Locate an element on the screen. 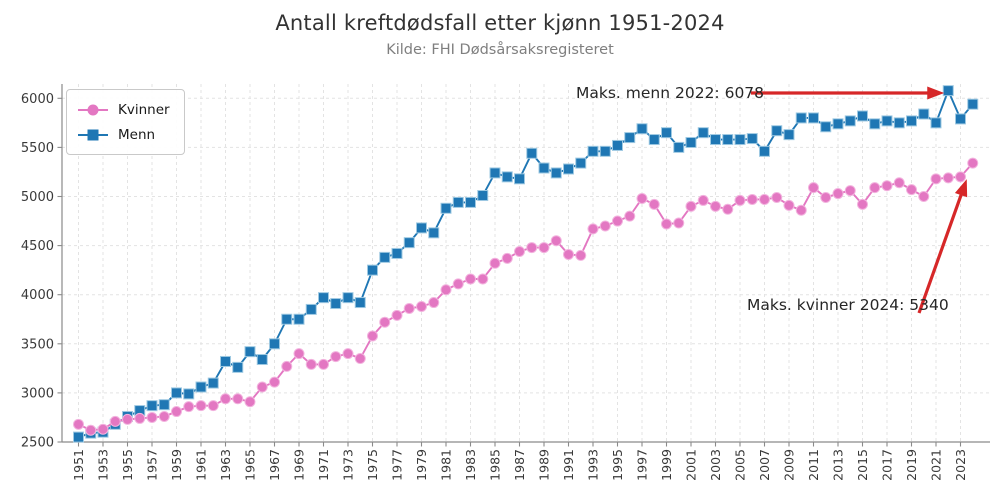  x-tick-label: 2009 is located at coordinates (789, 465).